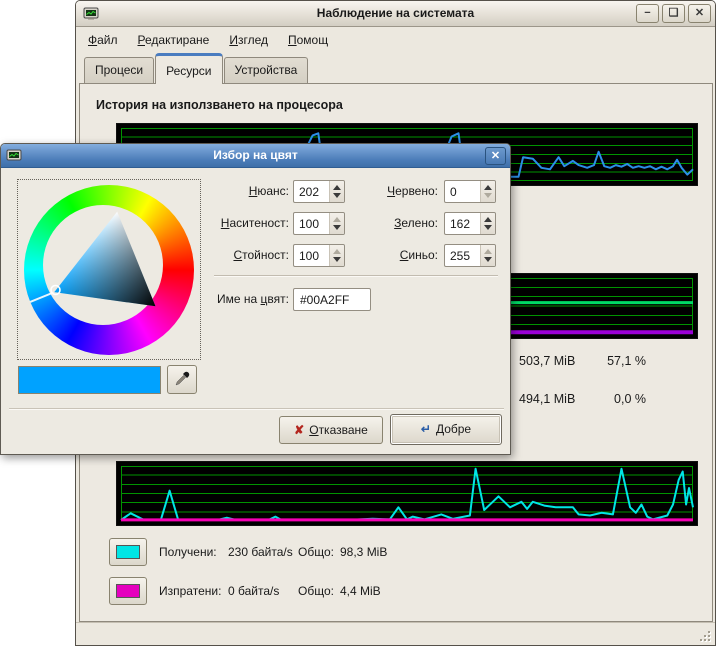  What do you see at coordinates (316, 552) in the screenshot?
I see `received-total-label: Общо:` at bounding box center [316, 552].